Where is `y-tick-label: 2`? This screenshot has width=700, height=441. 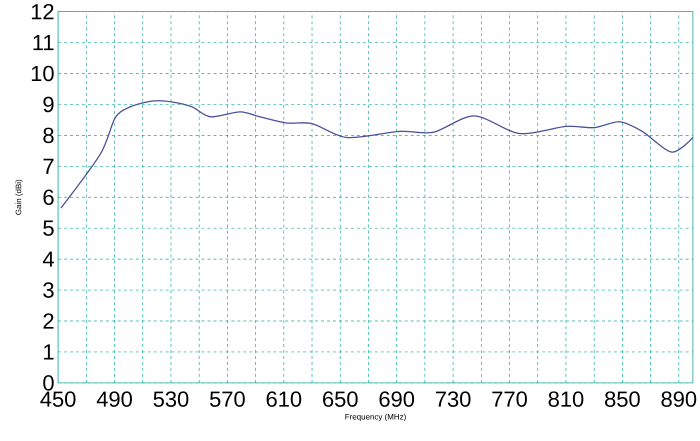 y-tick-label: 2 is located at coordinates (49, 321).